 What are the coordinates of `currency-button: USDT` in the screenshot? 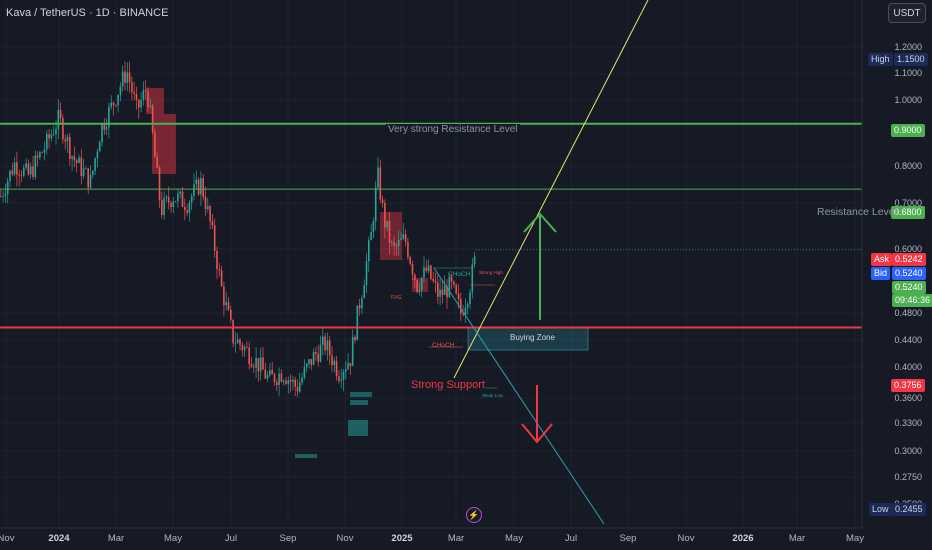 It's located at (907, 13).